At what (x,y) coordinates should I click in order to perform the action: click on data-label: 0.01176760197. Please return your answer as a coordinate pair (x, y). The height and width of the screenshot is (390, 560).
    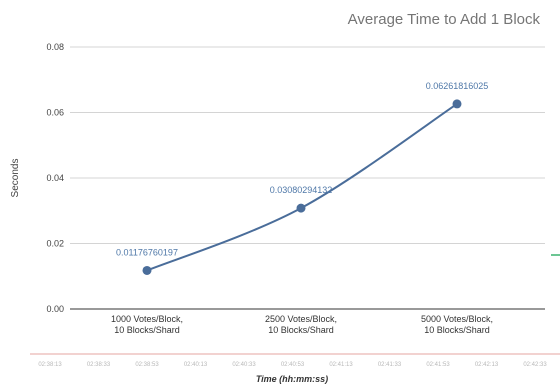
    Looking at the image, I should click on (147, 252).